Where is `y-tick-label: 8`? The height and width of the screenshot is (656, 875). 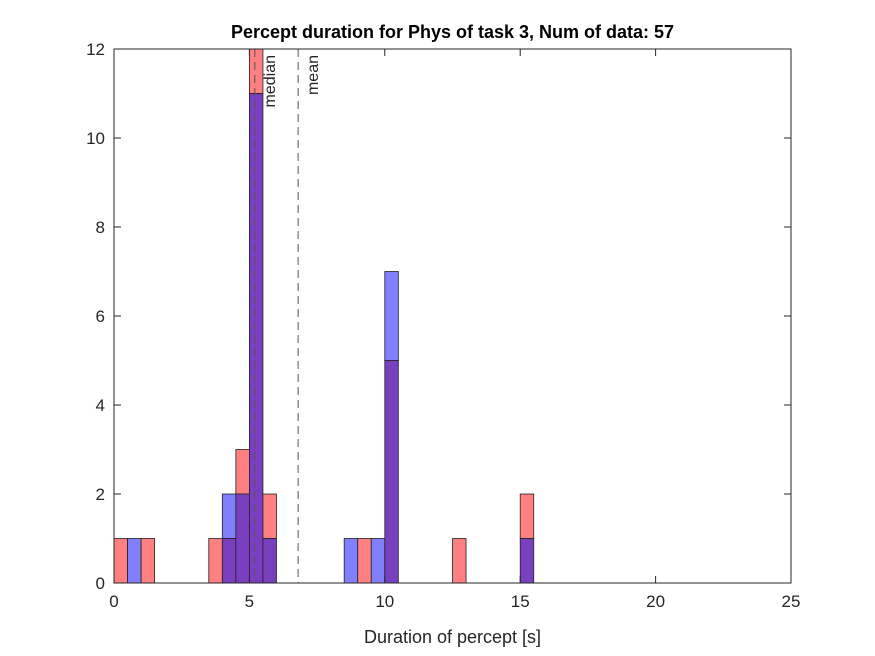 y-tick-label: 8 is located at coordinates (100, 227).